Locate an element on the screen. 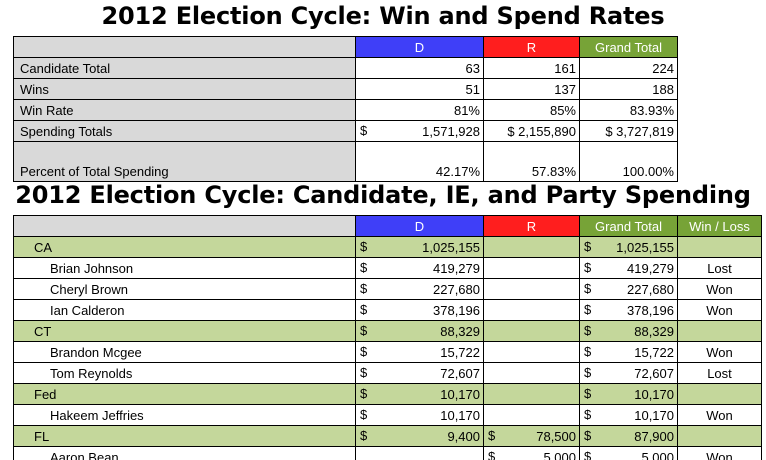 The height and width of the screenshot is (460, 766). amount: 10,170 is located at coordinates (460, 394).